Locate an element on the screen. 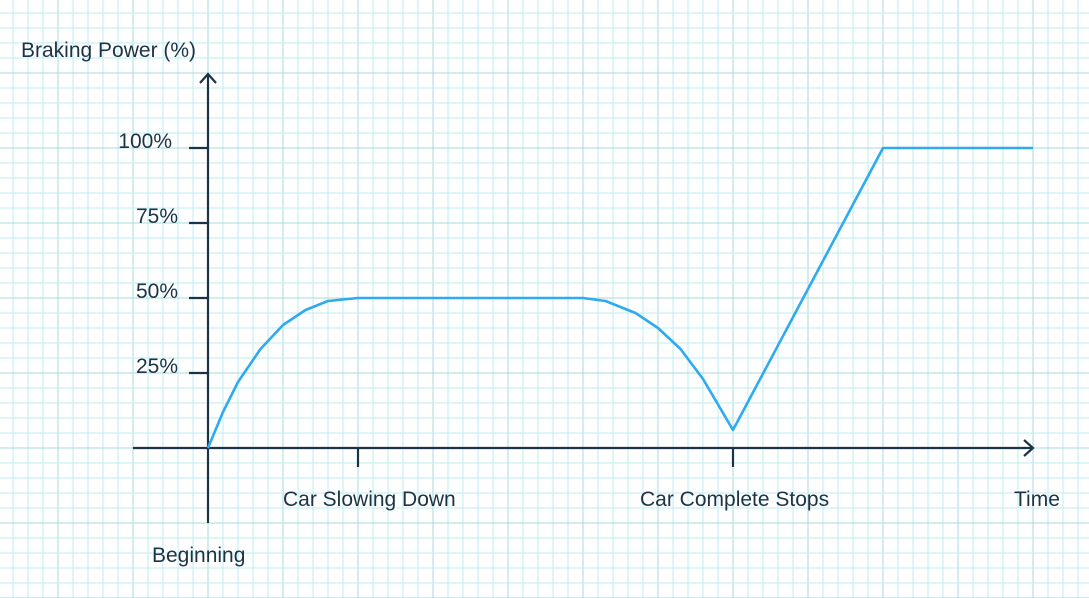 This screenshot has height=598, width=1089. x-axis-arrow is located at coordinates (1029, 448).